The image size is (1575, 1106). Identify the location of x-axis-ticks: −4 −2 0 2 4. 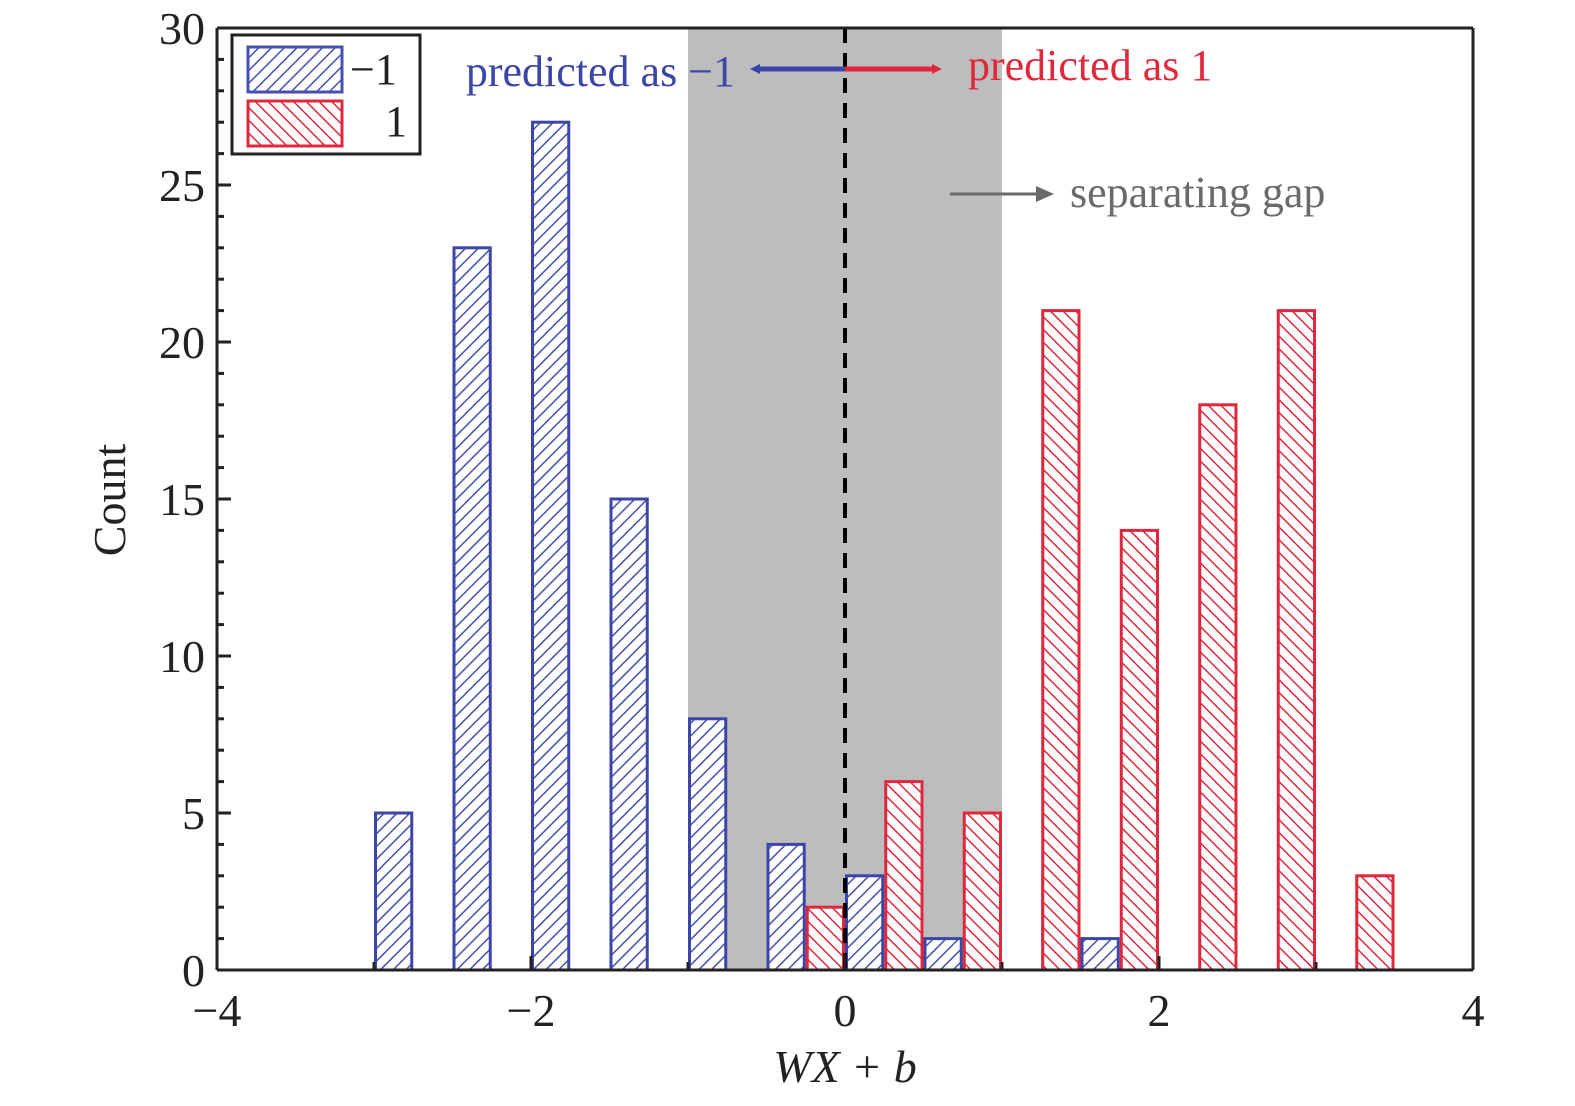
(839, 996).